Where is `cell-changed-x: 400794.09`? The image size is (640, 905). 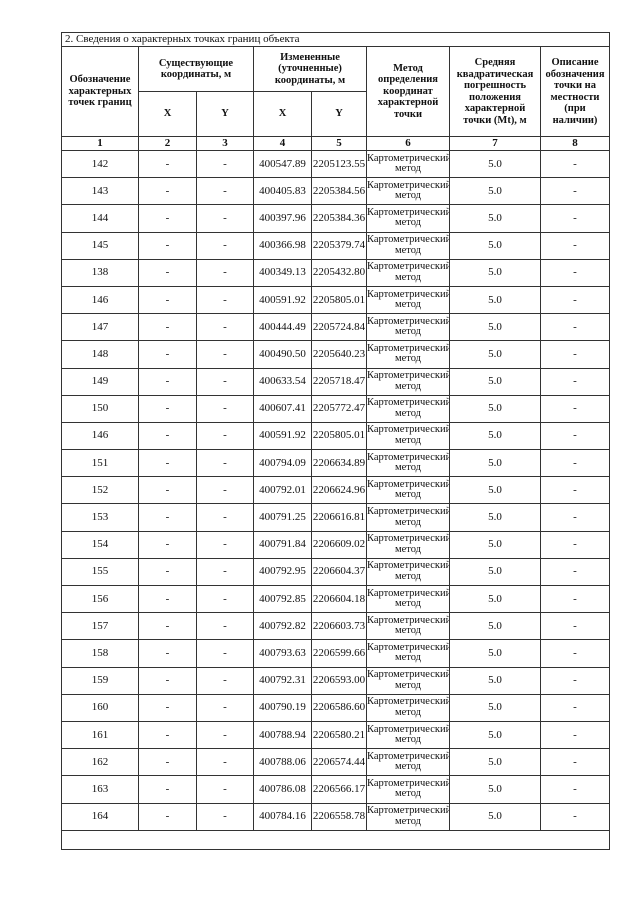 cell-changed-x: 400794.09 is located at coordinates (282, 463).